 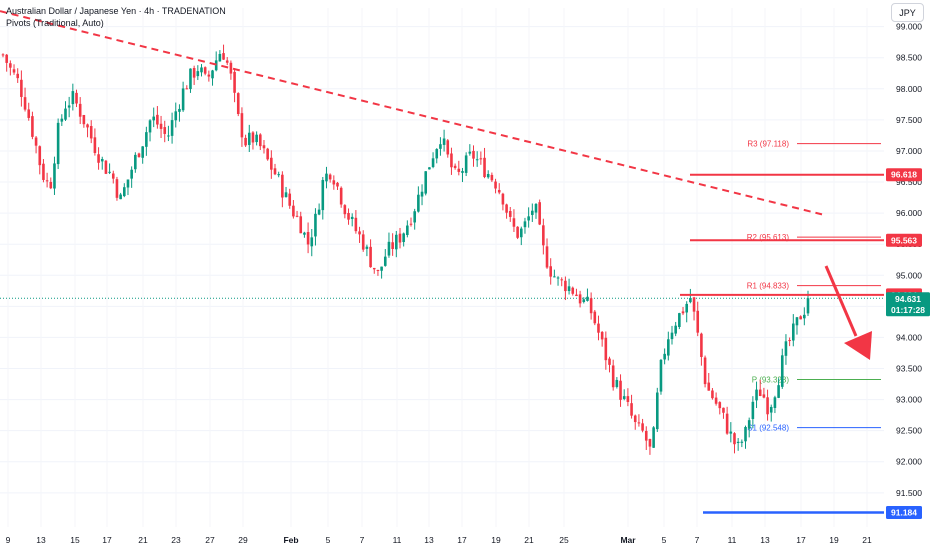 What do you see at coordinates (841, 301) in the screenshot?
I see `bearish-arrow` at bounding box center [841, 301].